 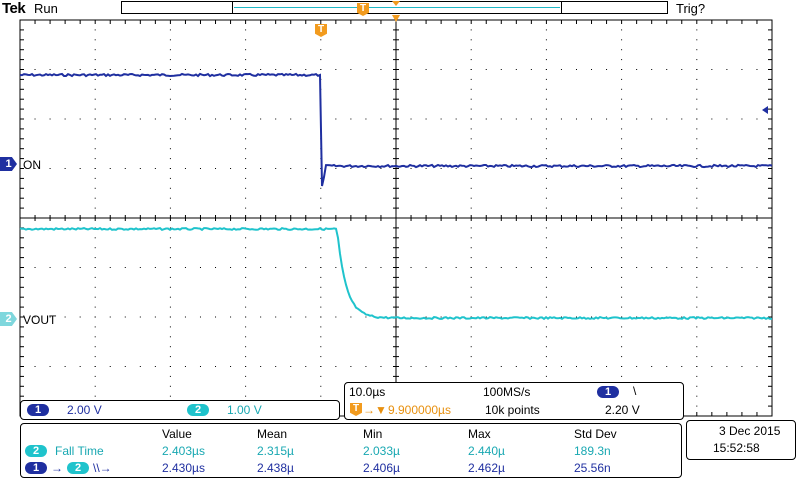 I want to click on meas1-value: 2.403µs, so click(x=183, y=451).